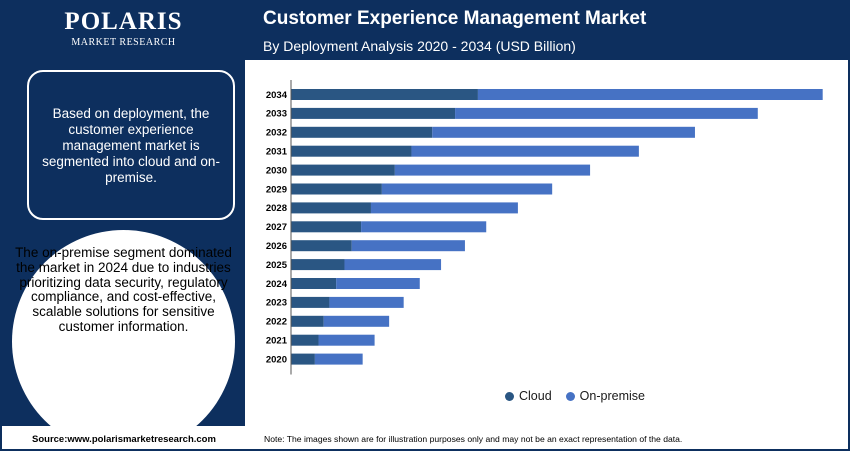 This screenshot has width=850, height=451. I want to click on bar-on-premise-2020, so click(338, 359).